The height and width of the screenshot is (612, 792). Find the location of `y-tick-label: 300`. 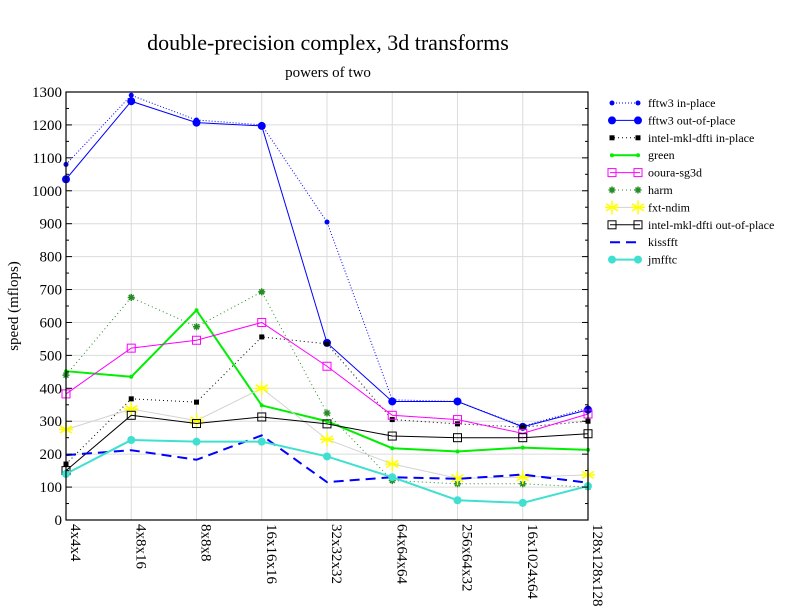

y-tick-label: 300 is located at coordinates (51, 422).